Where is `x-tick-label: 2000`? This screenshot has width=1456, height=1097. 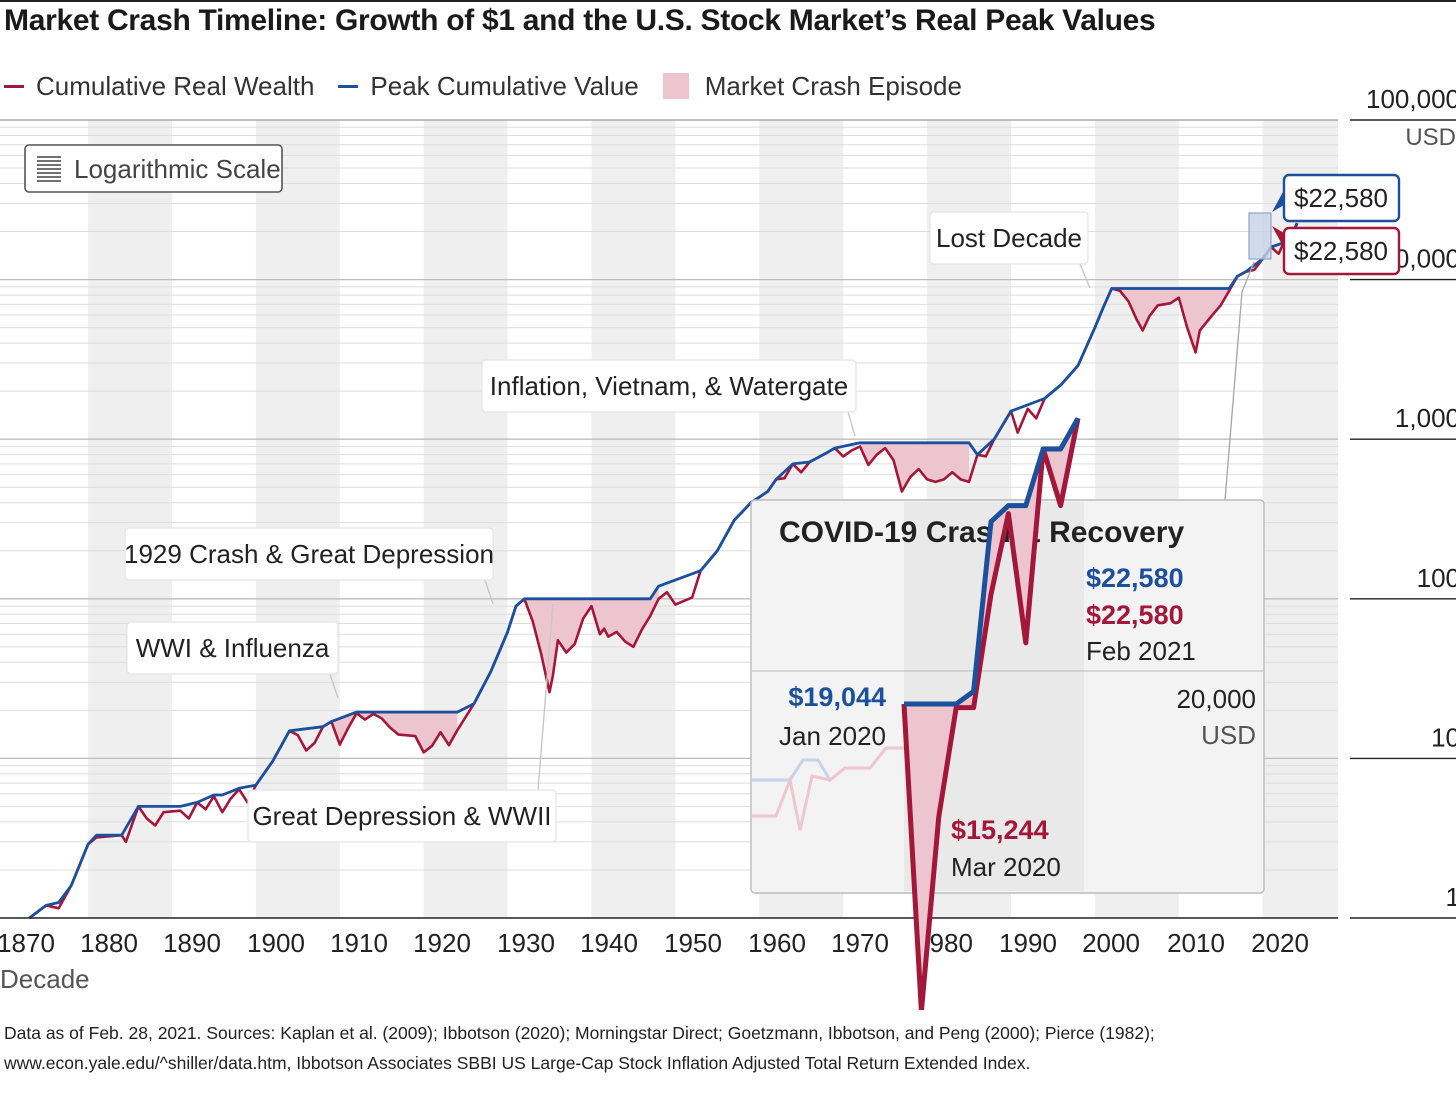 x-tick-label: 2000 is located at coordinates (1111, 943).